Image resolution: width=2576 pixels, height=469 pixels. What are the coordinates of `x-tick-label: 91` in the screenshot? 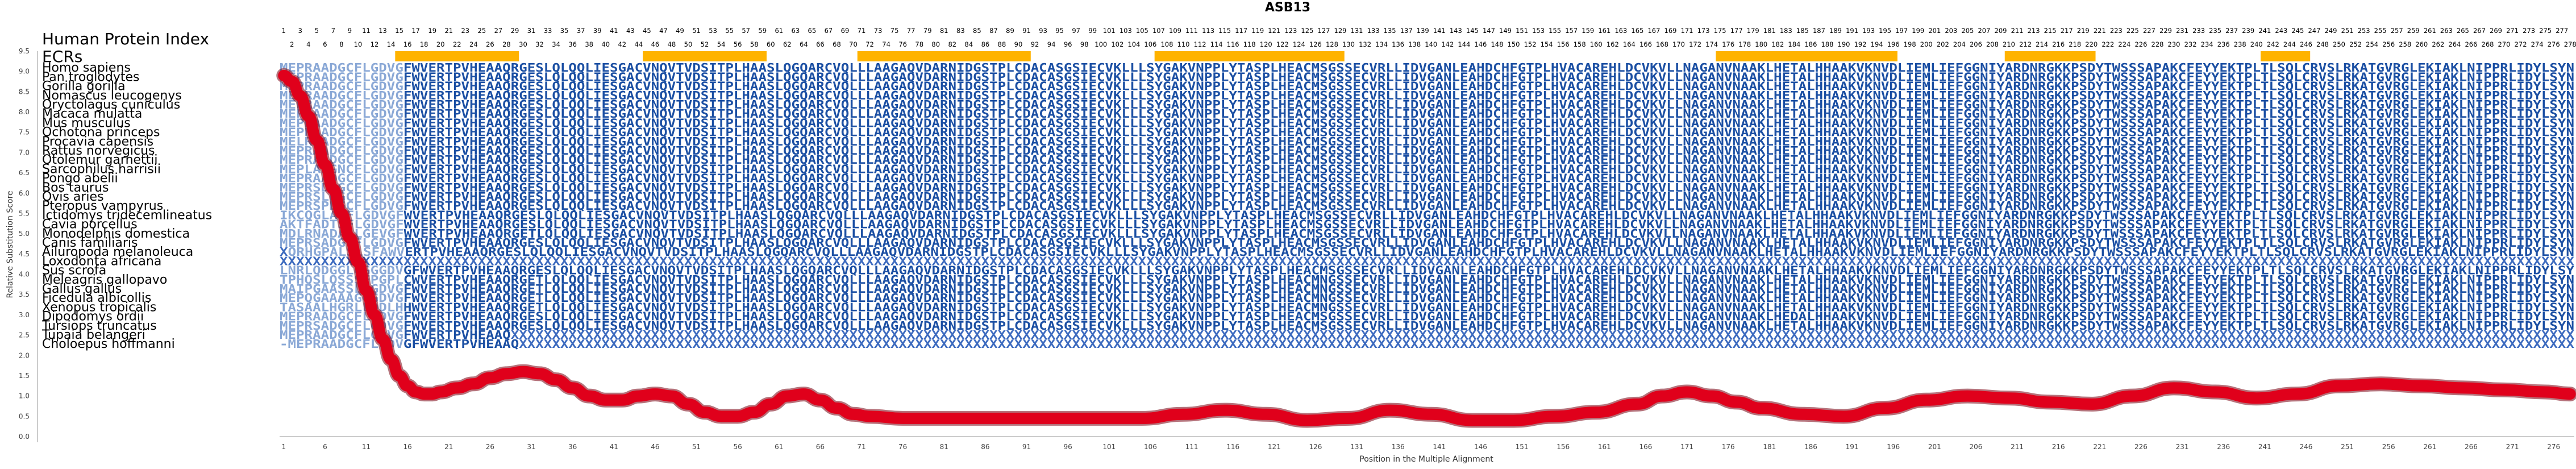 It's located at (1026, 447).